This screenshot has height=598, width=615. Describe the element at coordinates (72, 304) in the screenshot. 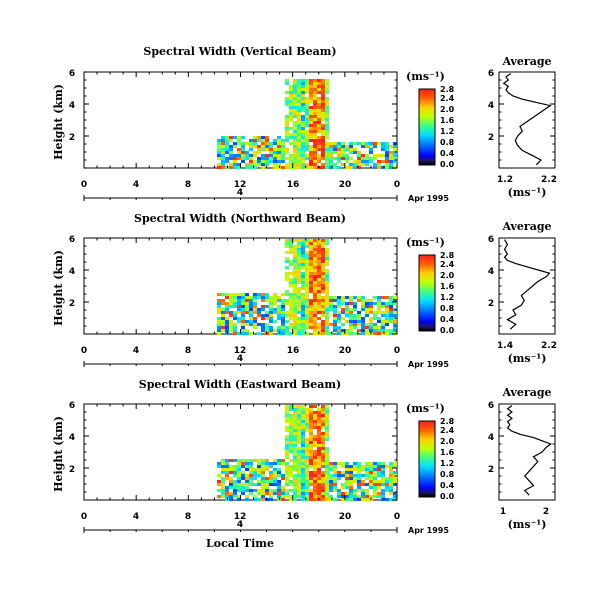

I see `y-tick-label: 2` at that location.